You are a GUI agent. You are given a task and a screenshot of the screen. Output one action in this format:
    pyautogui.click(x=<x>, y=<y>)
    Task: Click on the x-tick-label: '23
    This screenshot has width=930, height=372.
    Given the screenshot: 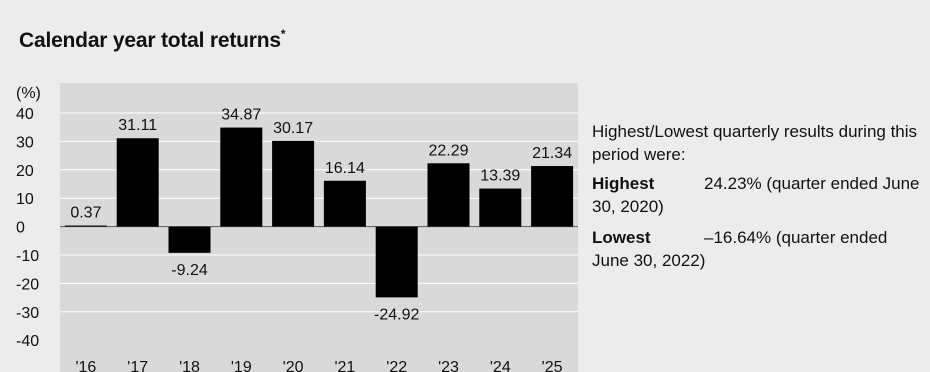 What is the action you would take?
    pyautogui.click(x=448, y=365)
    